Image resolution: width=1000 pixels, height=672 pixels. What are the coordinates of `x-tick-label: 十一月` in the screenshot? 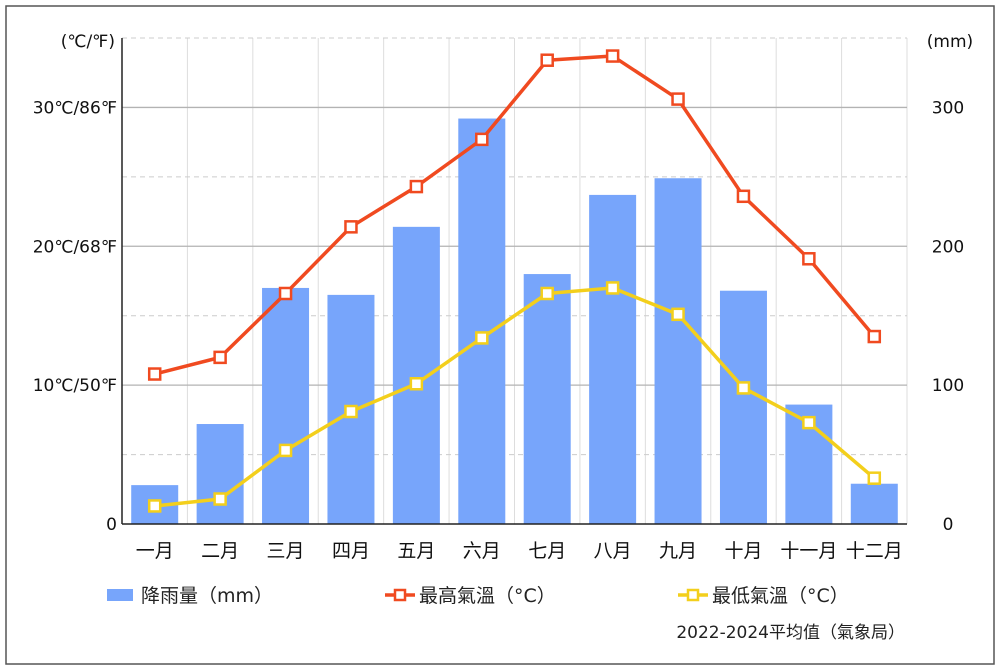 It's located at (808, 551).